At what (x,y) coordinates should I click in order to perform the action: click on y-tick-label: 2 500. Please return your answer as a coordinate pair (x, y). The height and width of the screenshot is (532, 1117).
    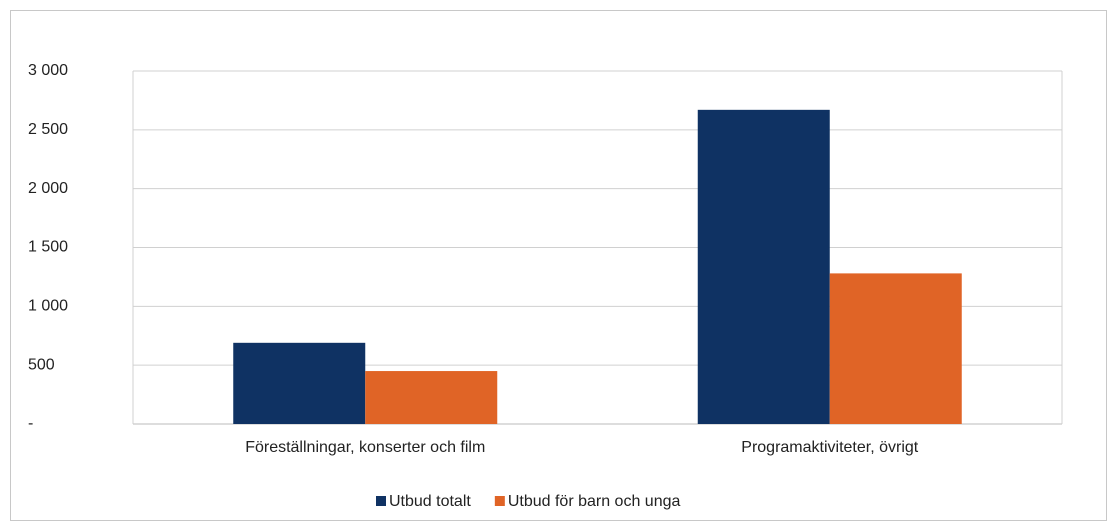
    Looking at the image, I should click on (48, 129).